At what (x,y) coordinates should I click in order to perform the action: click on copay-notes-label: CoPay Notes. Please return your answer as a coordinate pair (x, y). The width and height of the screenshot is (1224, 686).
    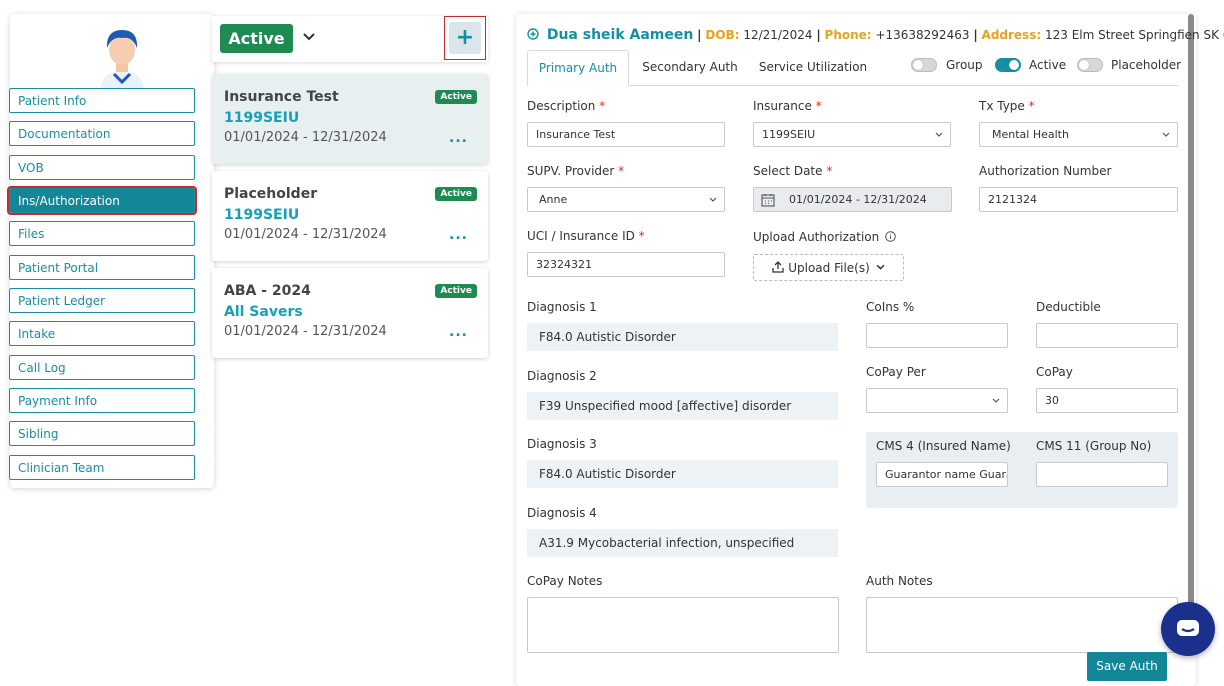
    Looking at the image, I should click on (565, 581).